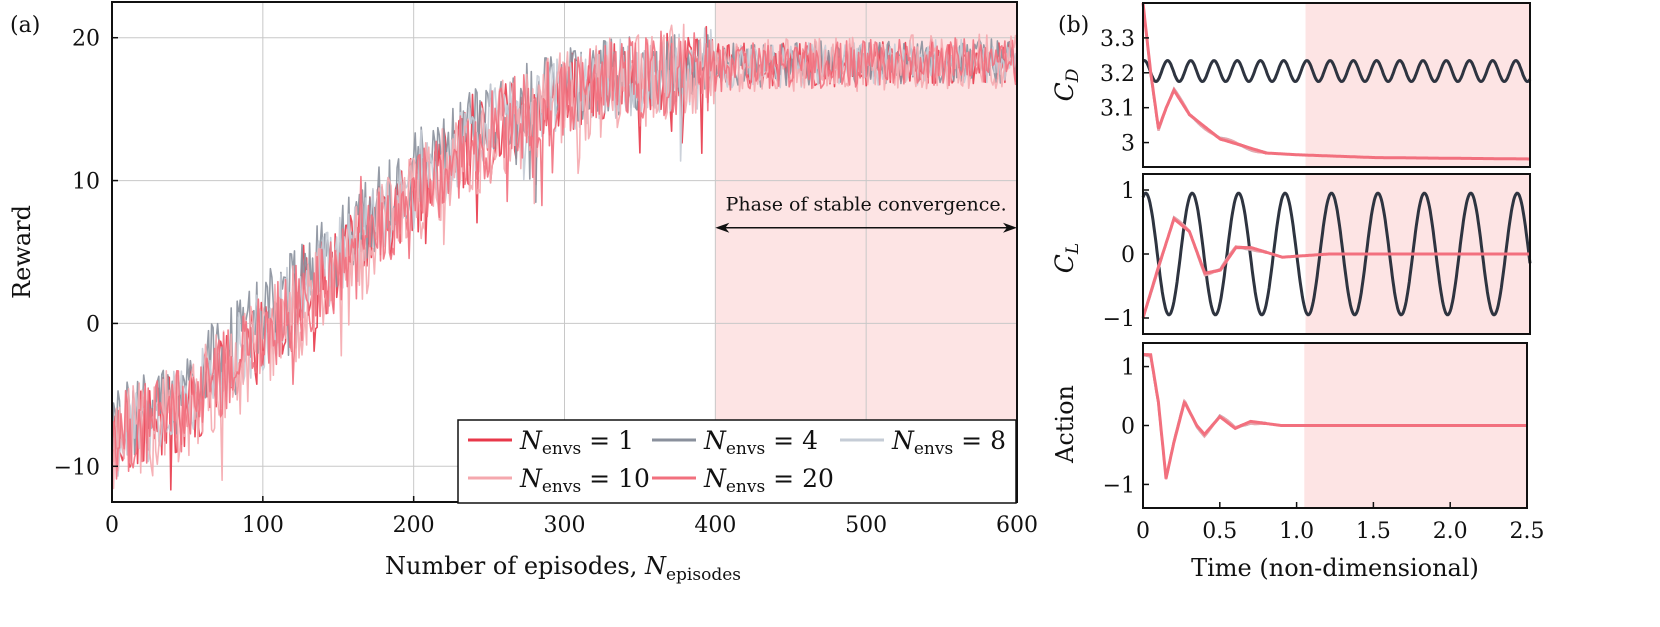 This screenshot has height=627, width=1660. Describe the element at coordinates (1117, 74) in the screenshot. I see `b-y-tick-label: 3.2` at that location.